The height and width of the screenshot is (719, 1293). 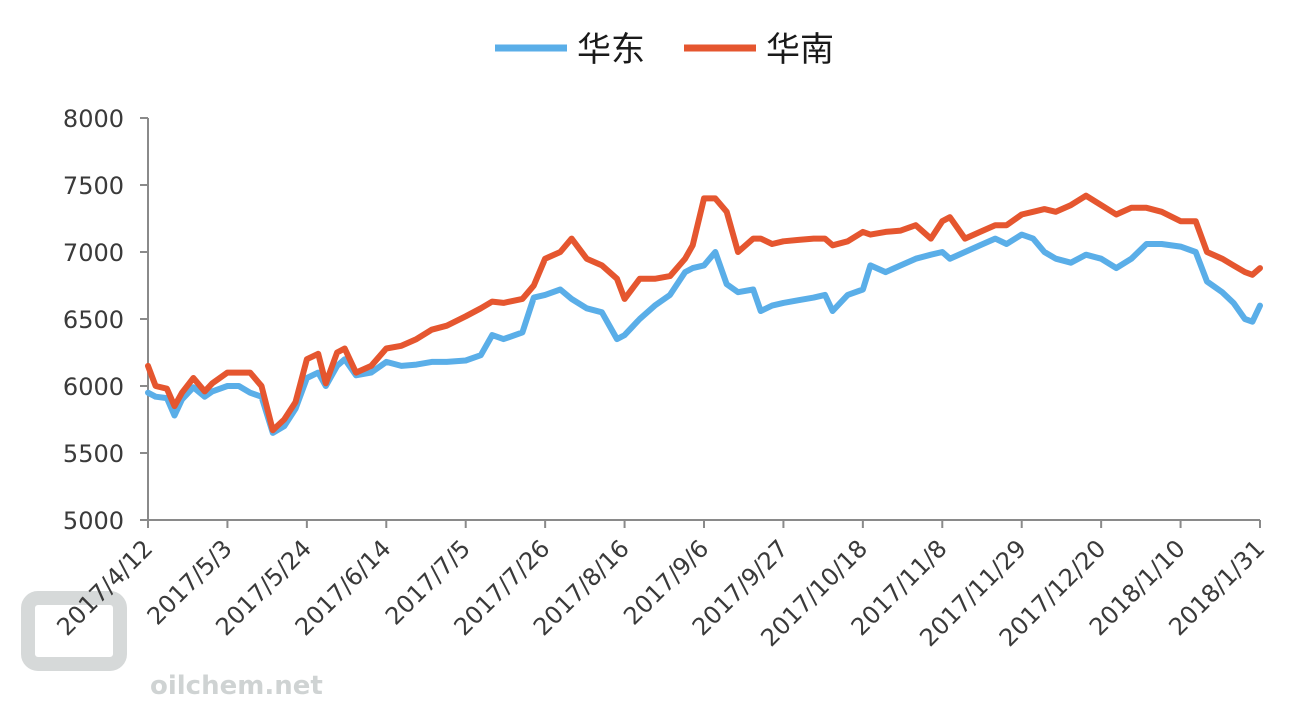 I want to click on y-axis-ticks: 5000 5500 6000 6500 7000 7500 8000, so click(x=105, y=320).